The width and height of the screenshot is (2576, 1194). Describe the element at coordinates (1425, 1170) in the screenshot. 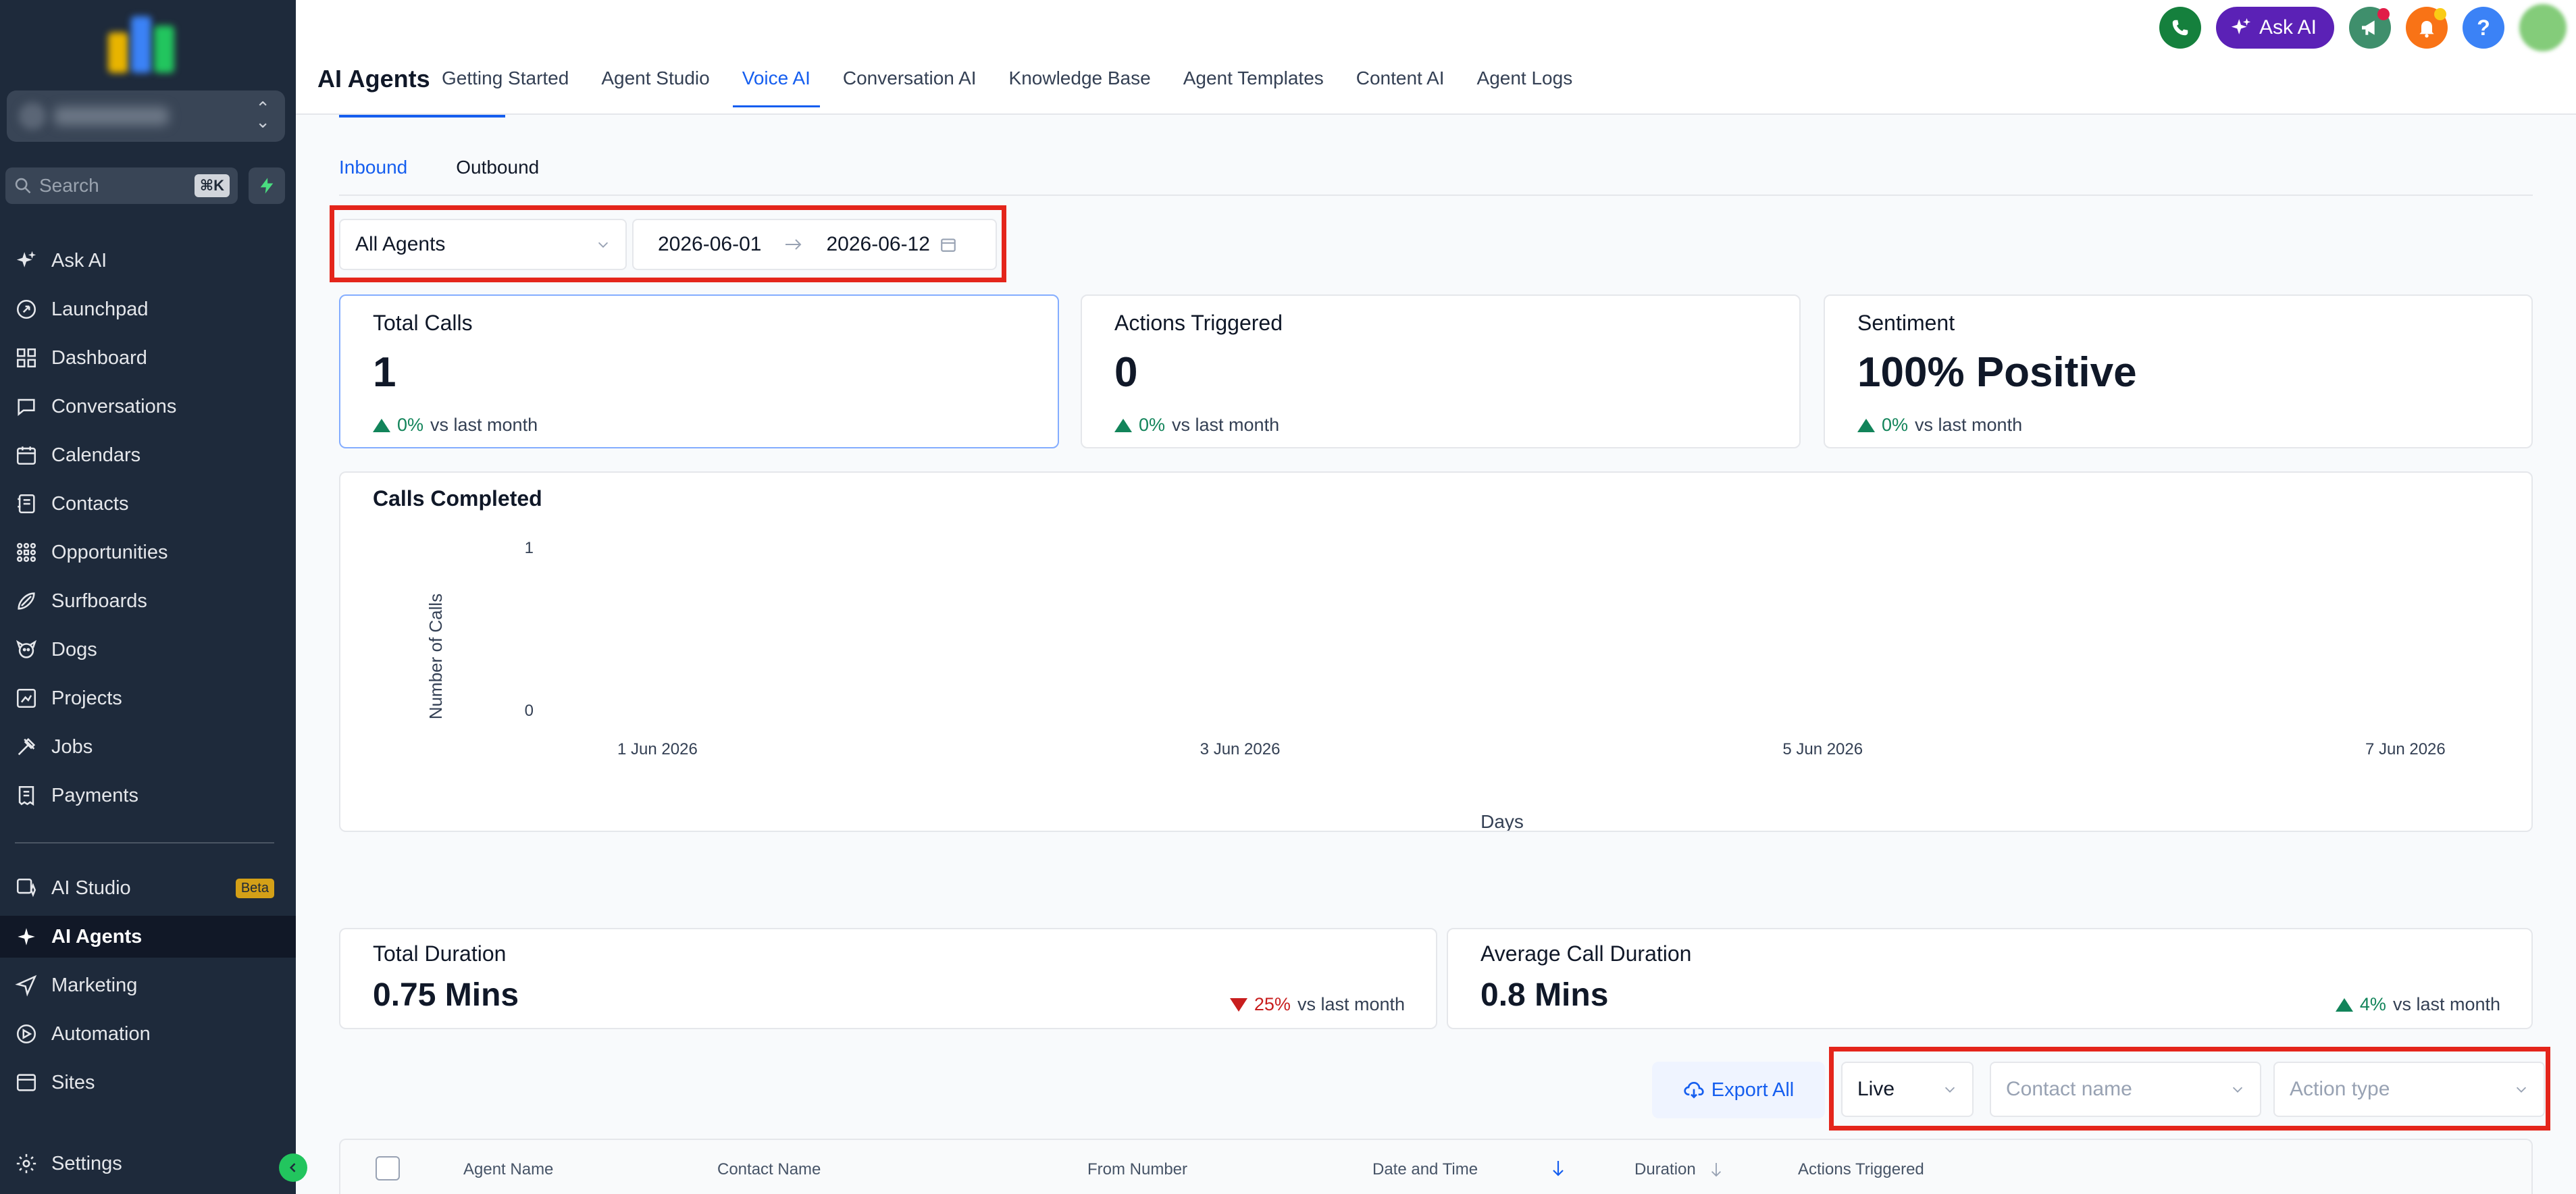

I see `column-date-time: Date and Time` at that location.